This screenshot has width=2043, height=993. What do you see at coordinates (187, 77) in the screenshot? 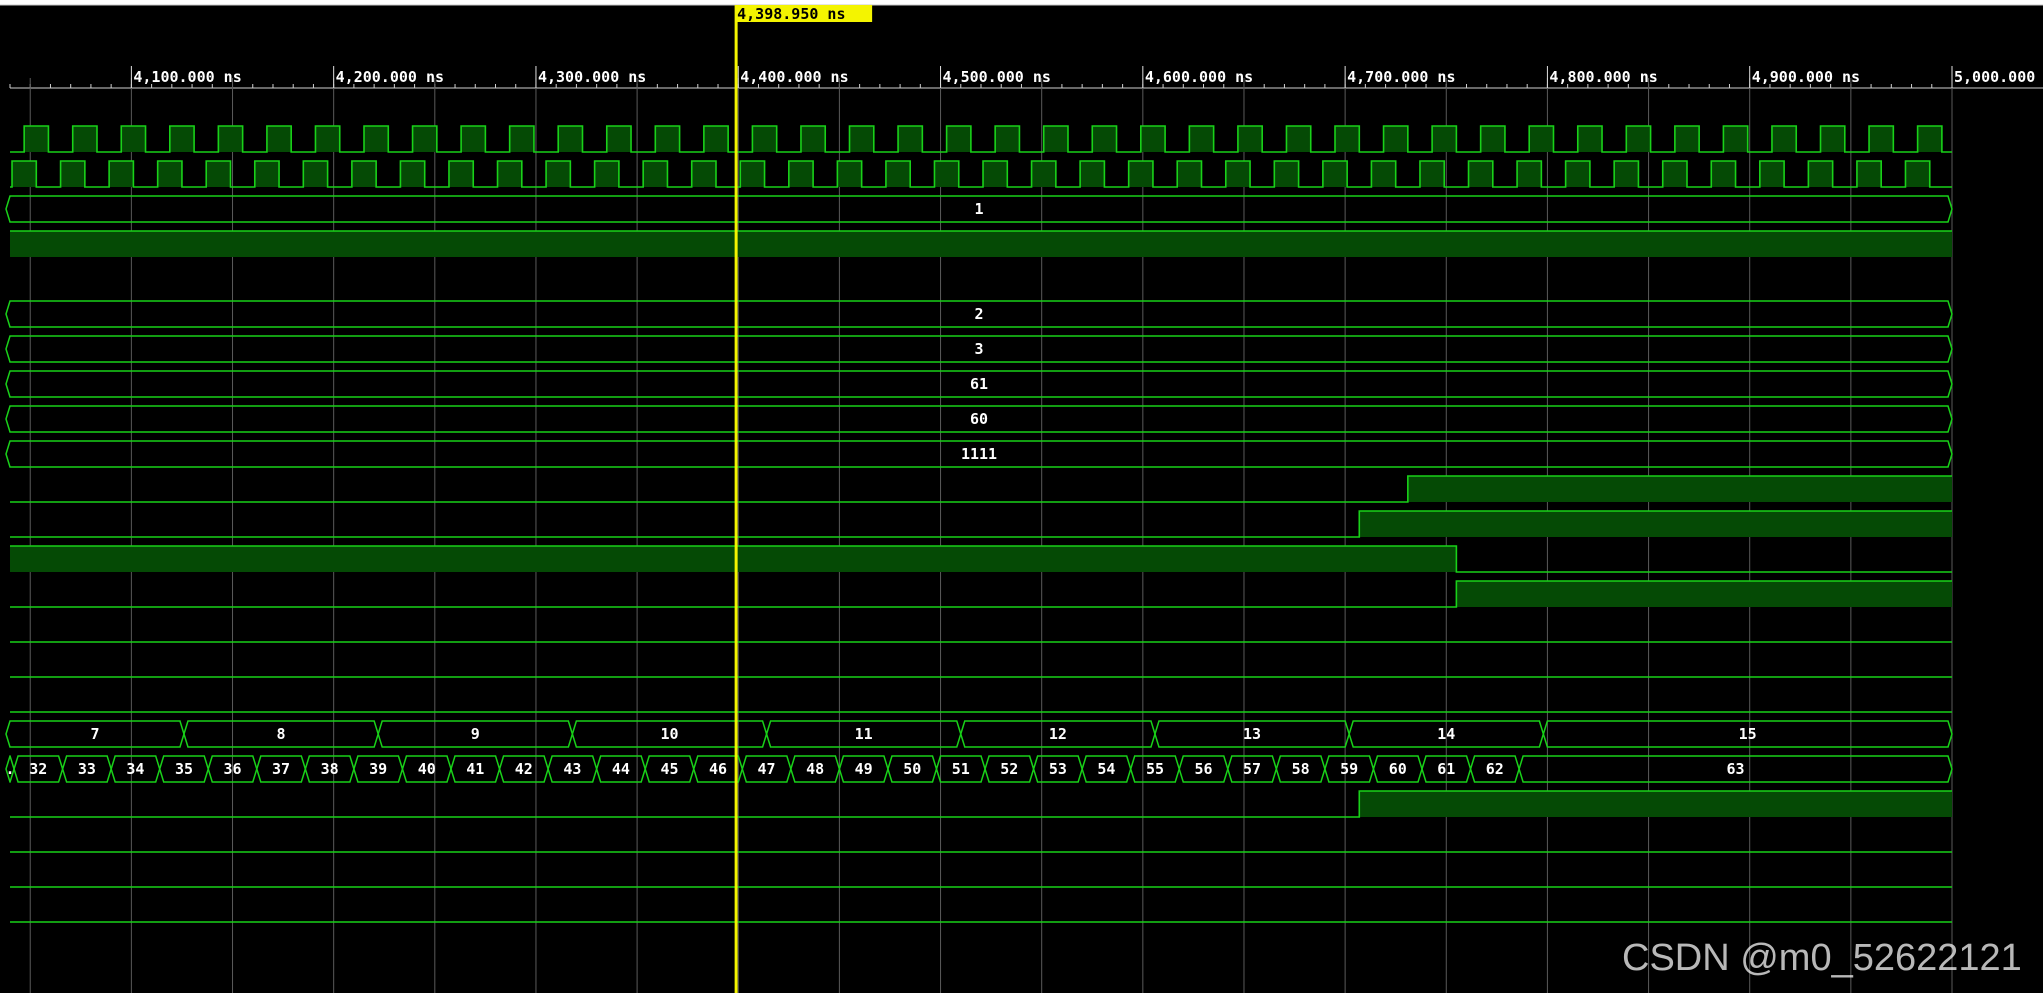
I see `ruler-label: 4,100.000 ns` at bounding box center [187, 77].